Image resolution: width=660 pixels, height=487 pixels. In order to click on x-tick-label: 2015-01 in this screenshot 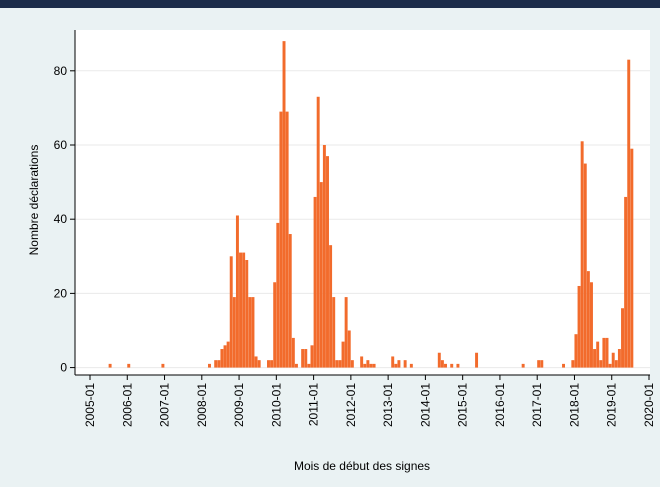, I will do `click(463, 405)`.